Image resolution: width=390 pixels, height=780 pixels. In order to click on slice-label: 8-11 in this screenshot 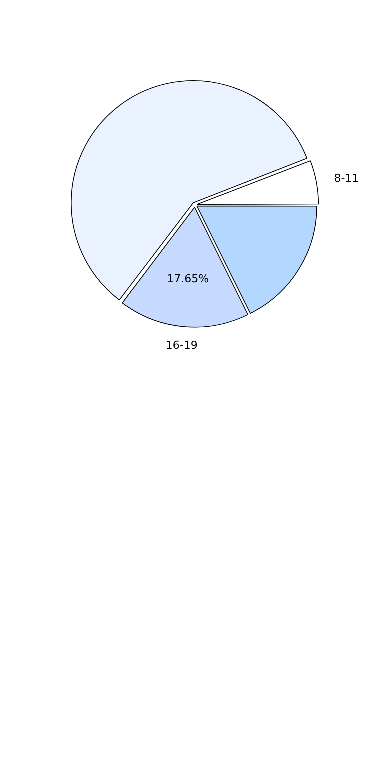, I will do `click(347, 178)`.